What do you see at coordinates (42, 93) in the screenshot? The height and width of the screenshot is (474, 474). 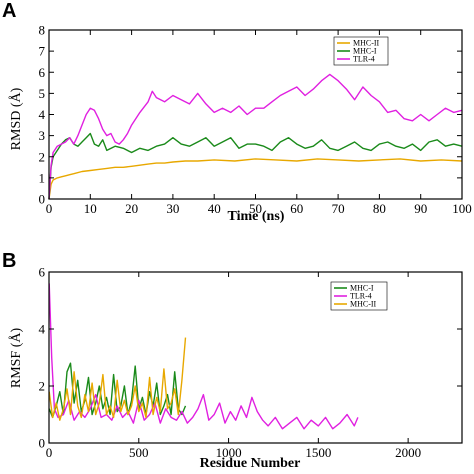 I see `y-tick-label: 5` at bounding box center [42, 93].